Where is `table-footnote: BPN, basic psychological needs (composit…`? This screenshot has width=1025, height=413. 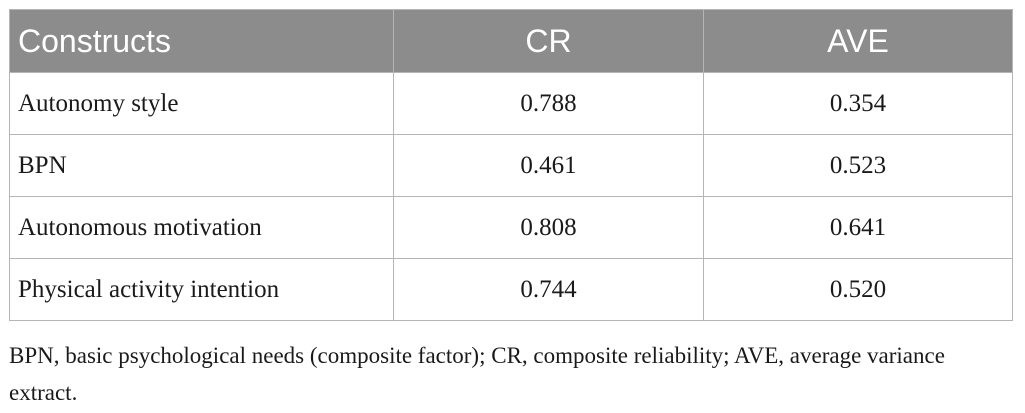
table-footnote: BPN, basic psychological needs (composit… is located at coordinates (477, 374).